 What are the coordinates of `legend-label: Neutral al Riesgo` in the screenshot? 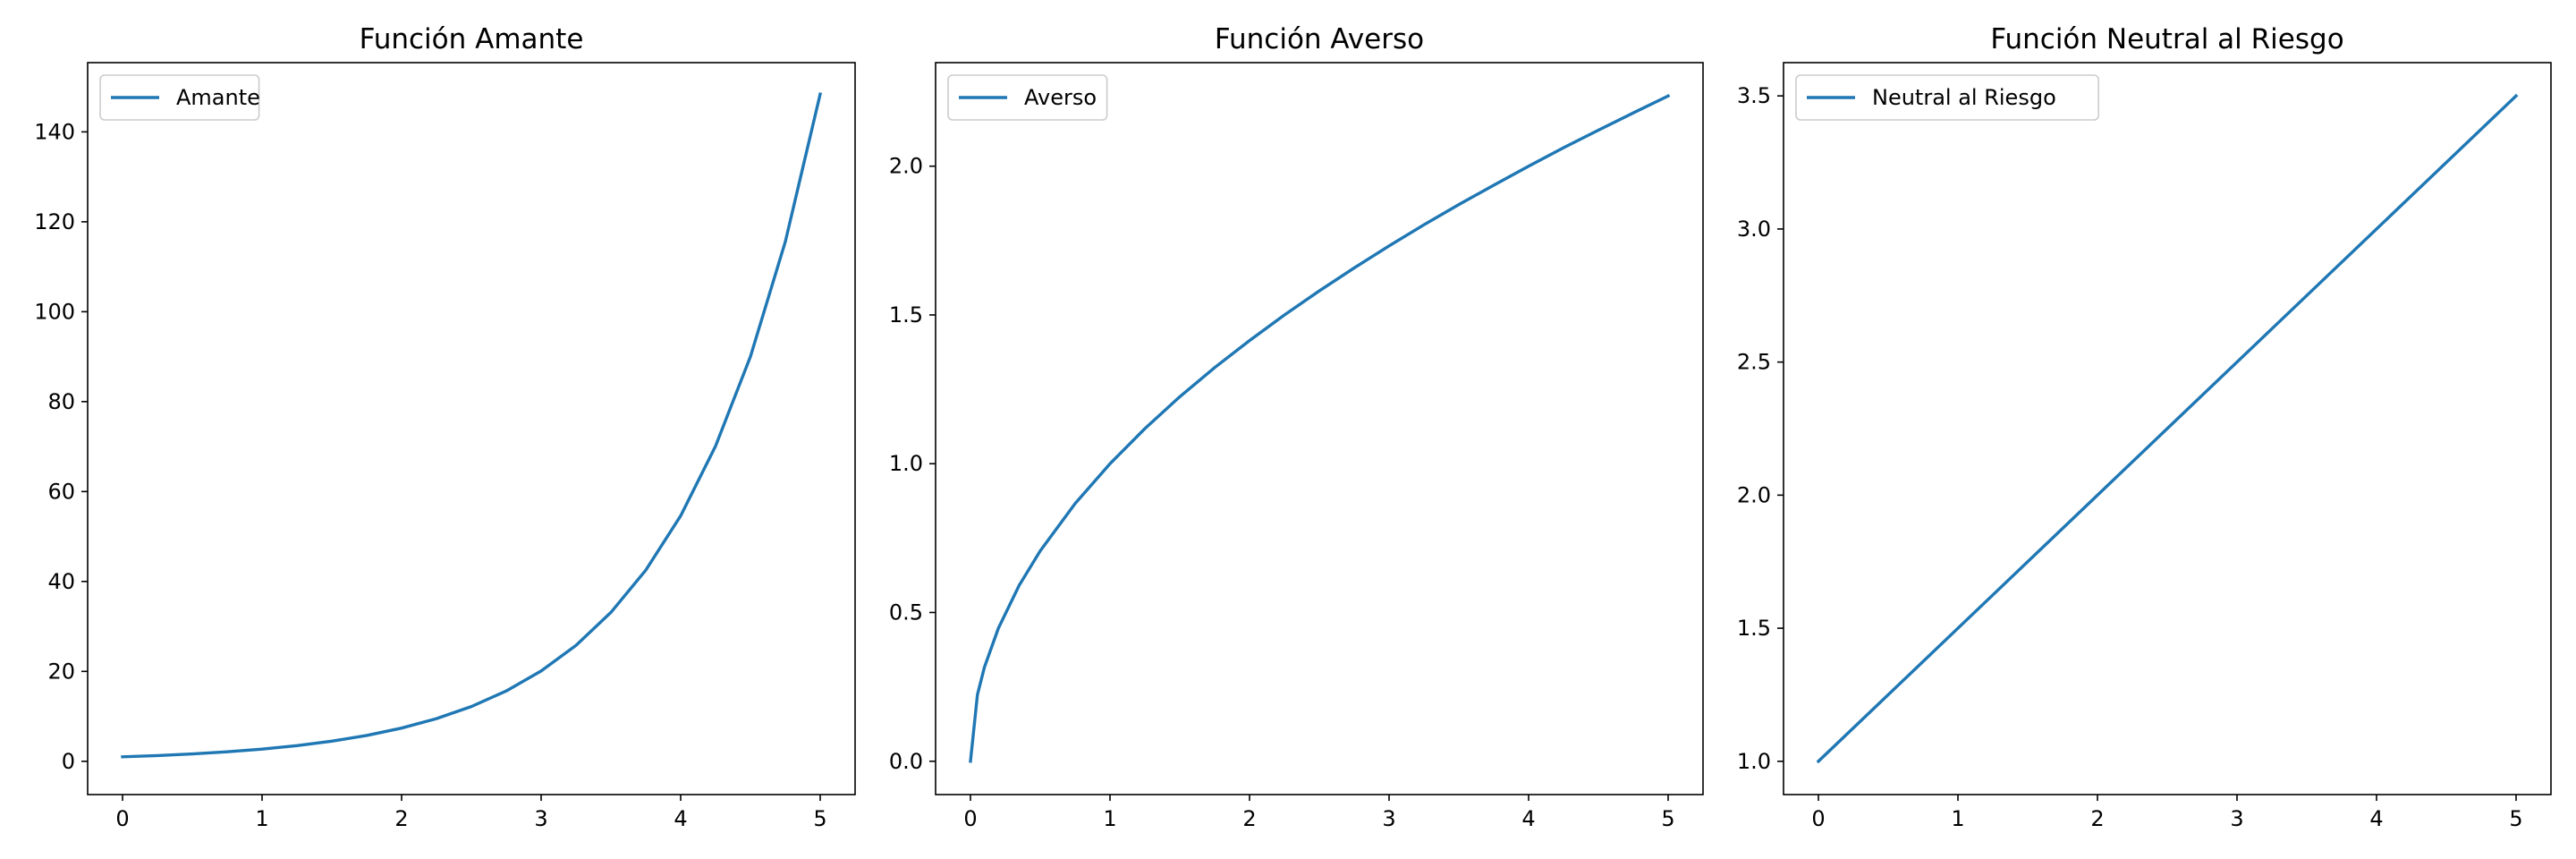 It's located at (1964, 97).